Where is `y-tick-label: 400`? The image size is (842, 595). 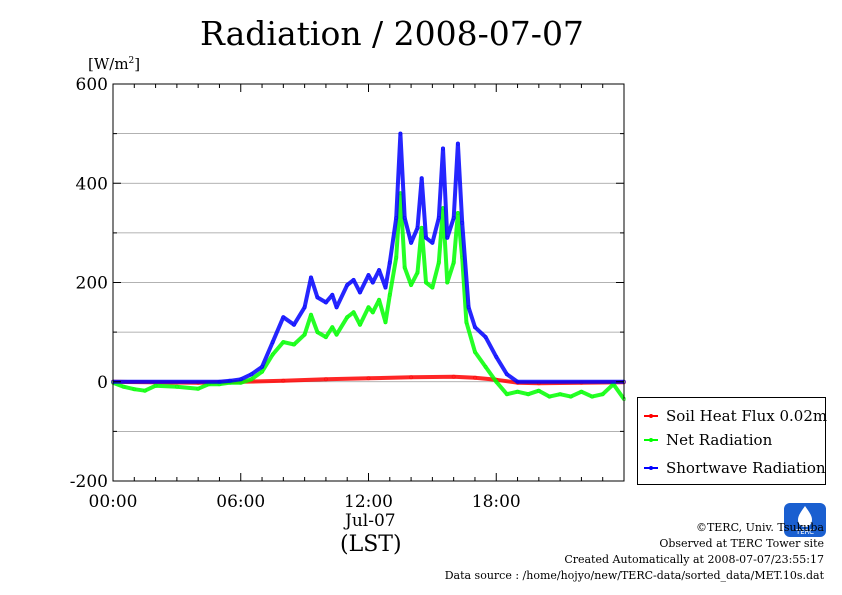 y-tick-label: 400 is located at coordinates (92, 184).